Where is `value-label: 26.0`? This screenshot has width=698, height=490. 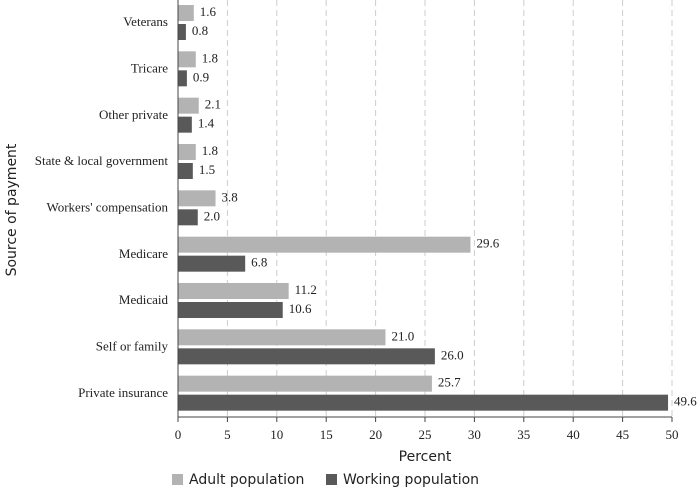
value-label: 26.0 is located at coordinates (452, 354).